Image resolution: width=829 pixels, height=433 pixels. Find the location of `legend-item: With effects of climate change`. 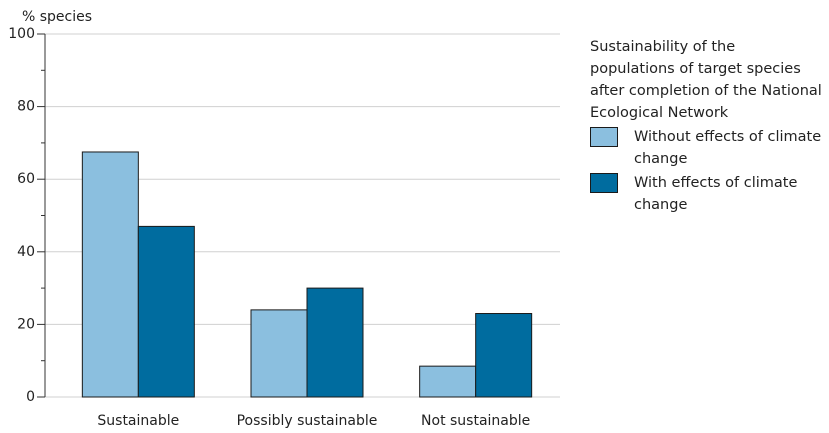

legend-item: With effects of climate change is located at coordinates (706, 194).